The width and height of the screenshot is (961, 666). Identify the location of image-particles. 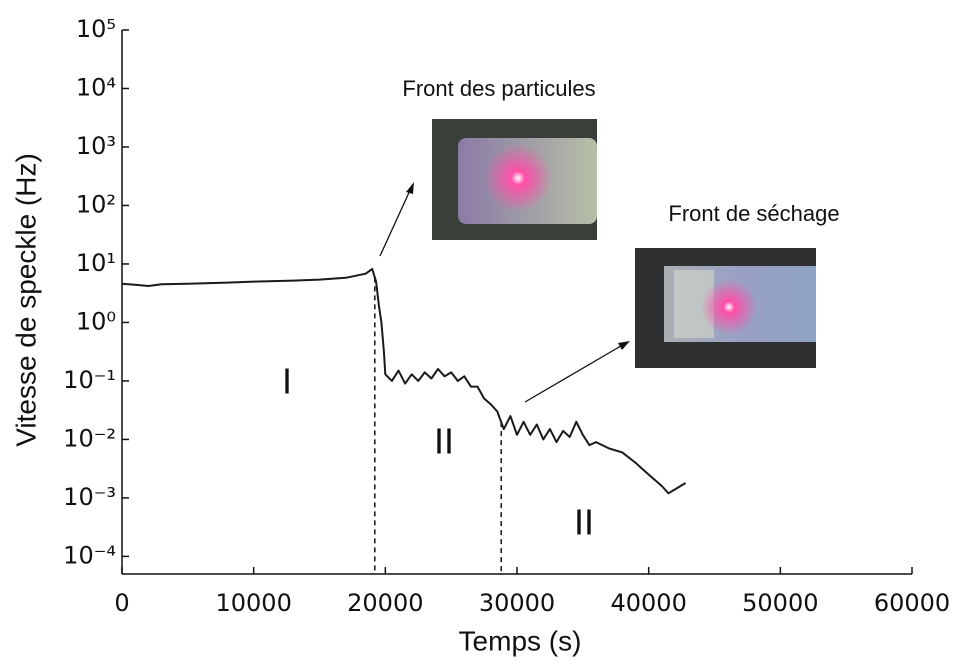
(514, 179).